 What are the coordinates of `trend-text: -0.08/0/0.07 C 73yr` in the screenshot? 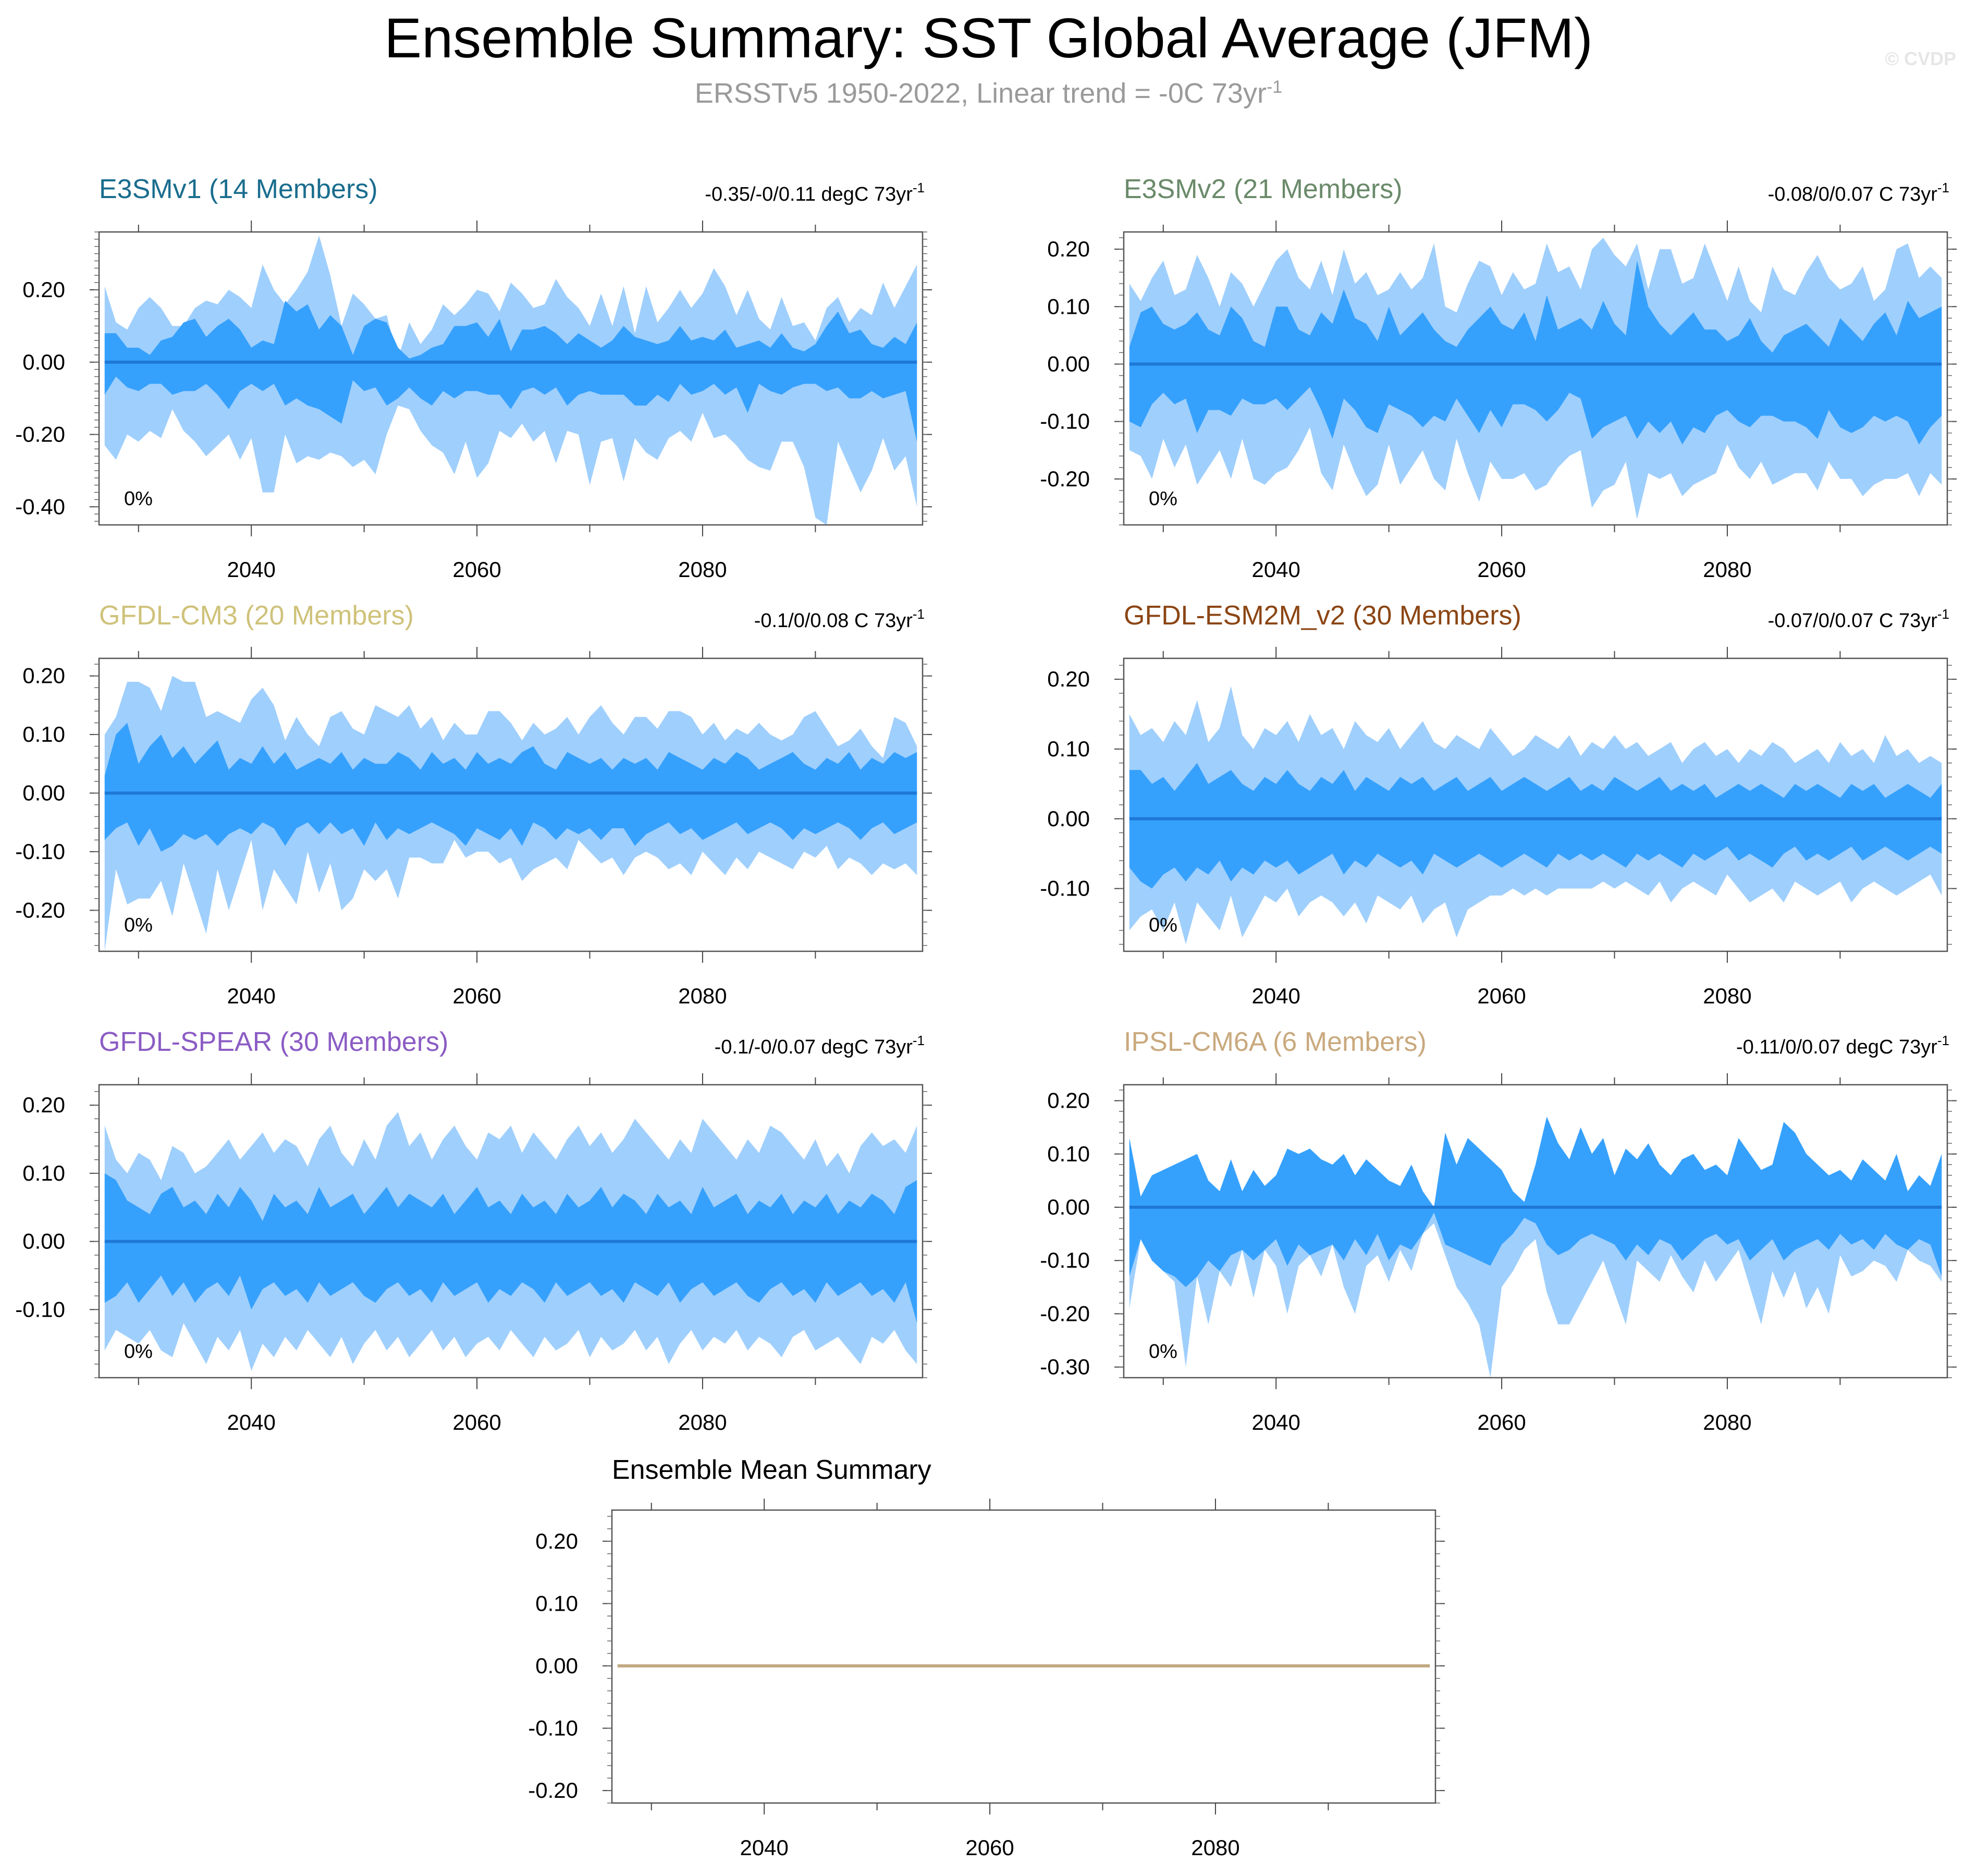 It's located at (1853, 194).